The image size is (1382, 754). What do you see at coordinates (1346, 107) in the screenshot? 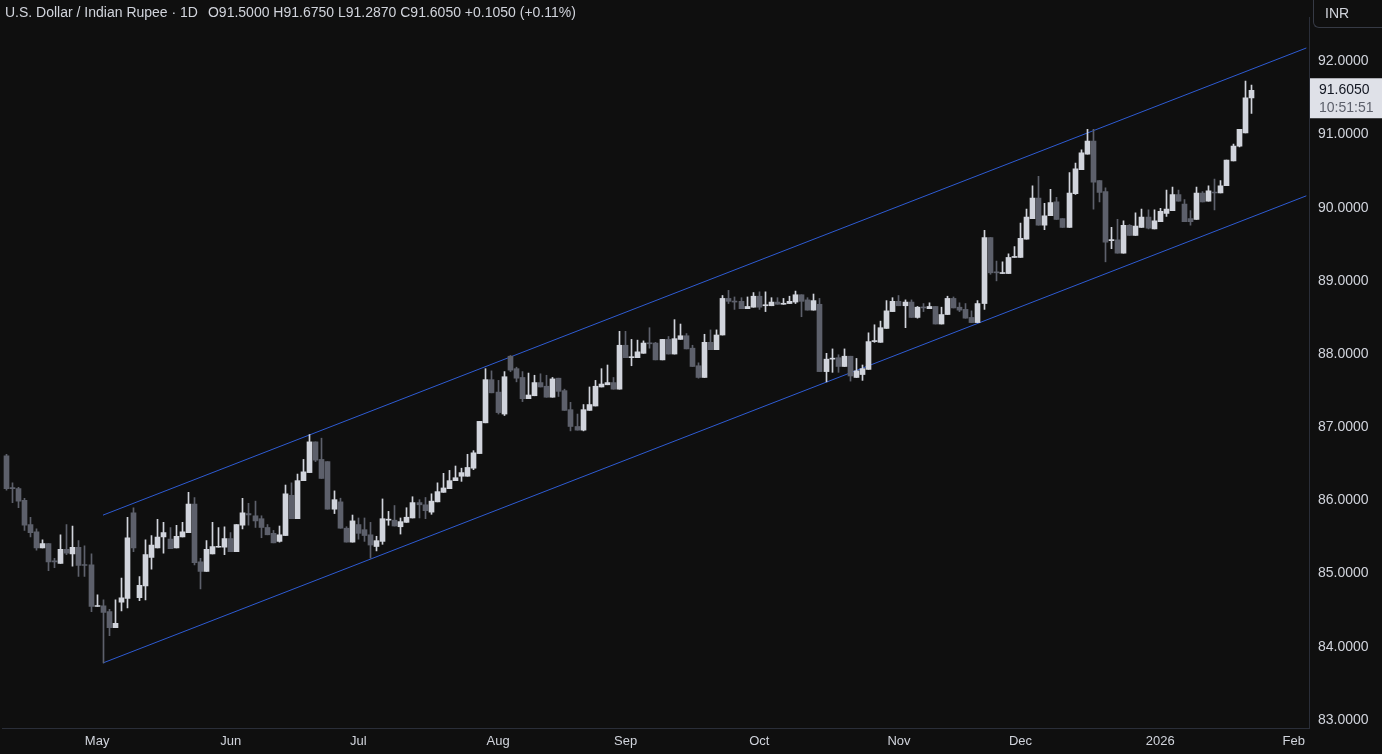
I see `text: 10:51:51` at bounding box center [1346, 107].